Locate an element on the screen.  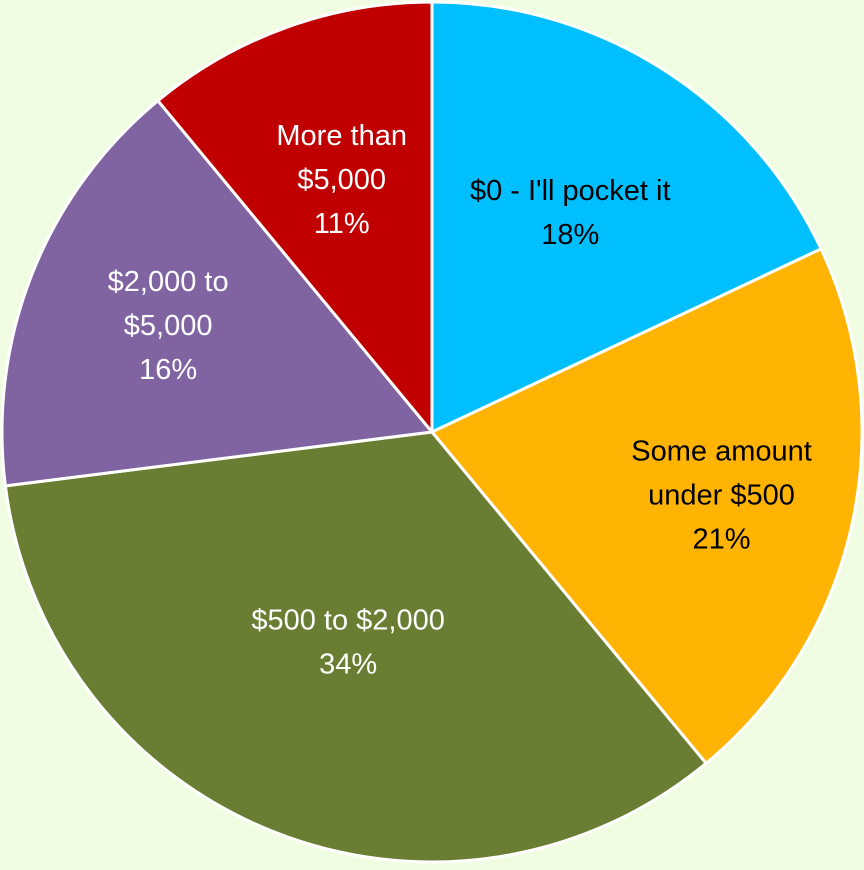
pie-label-text: $0 - I'll pocket it is located at coordinates (570, 191).